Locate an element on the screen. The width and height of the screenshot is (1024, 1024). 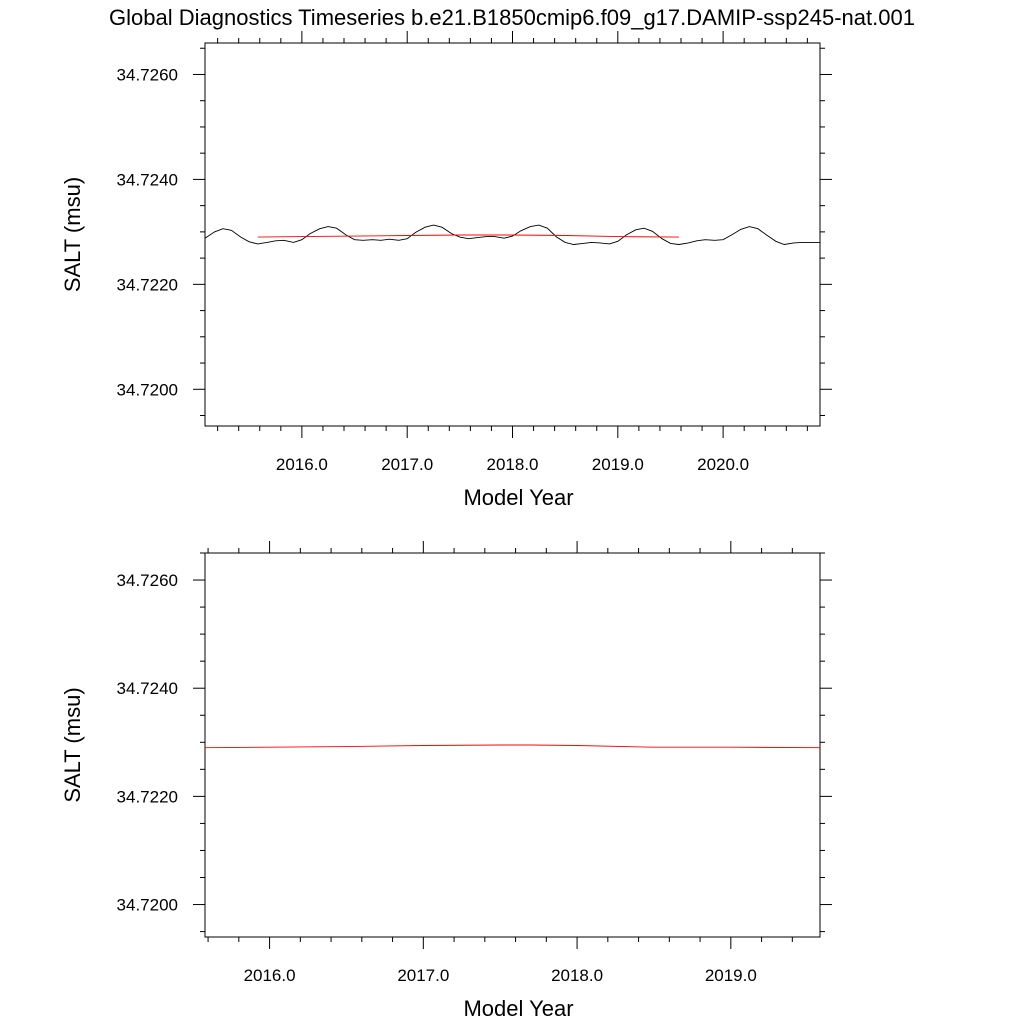
raw-series-line is located at coordinates (512, 234).